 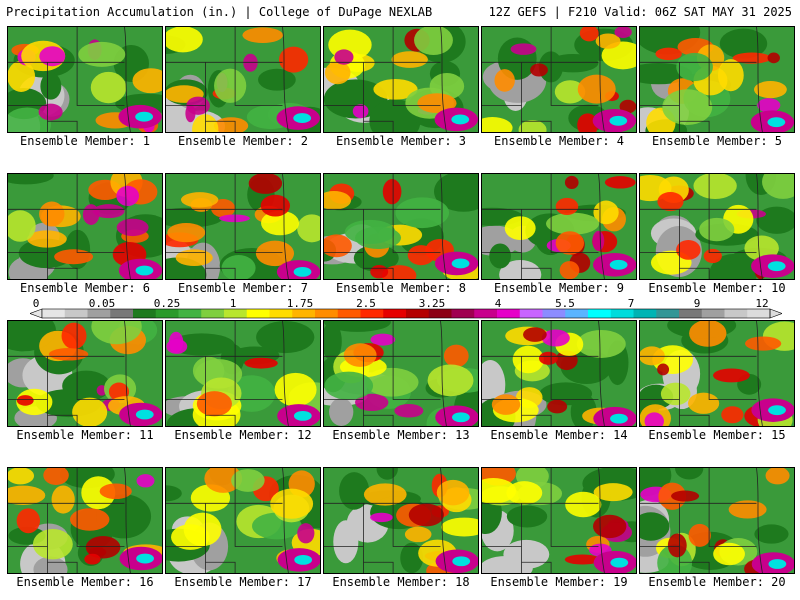 I want to click on colorbar-tick-label: 0, so click(x=36, y=303).